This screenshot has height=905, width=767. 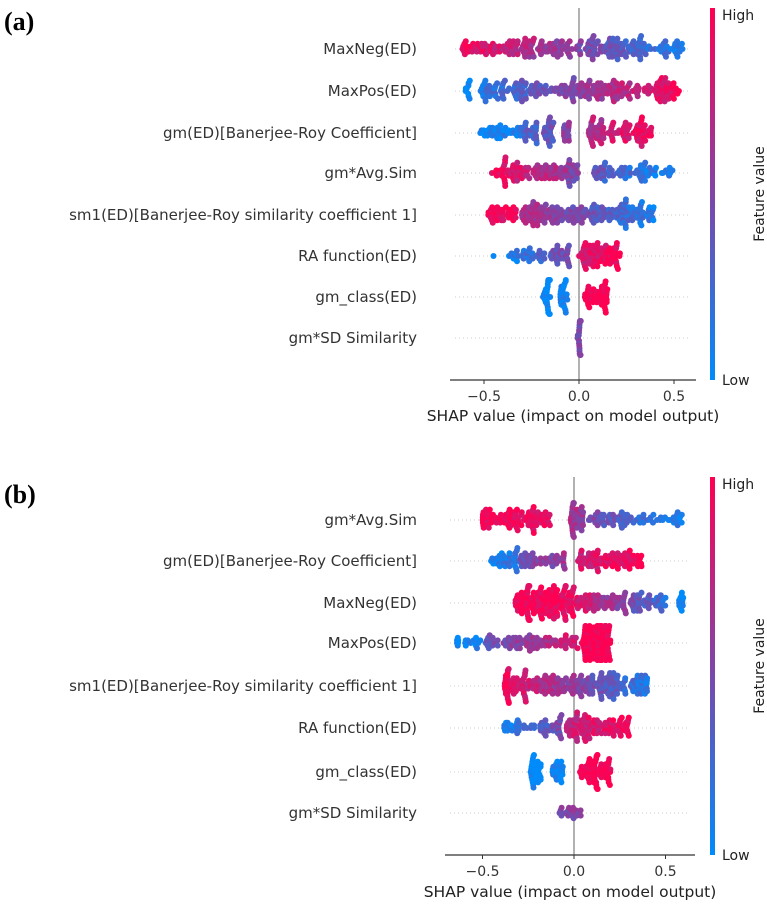 I want to click on x-tick-label: 0.0, so click(x=579, y=397).